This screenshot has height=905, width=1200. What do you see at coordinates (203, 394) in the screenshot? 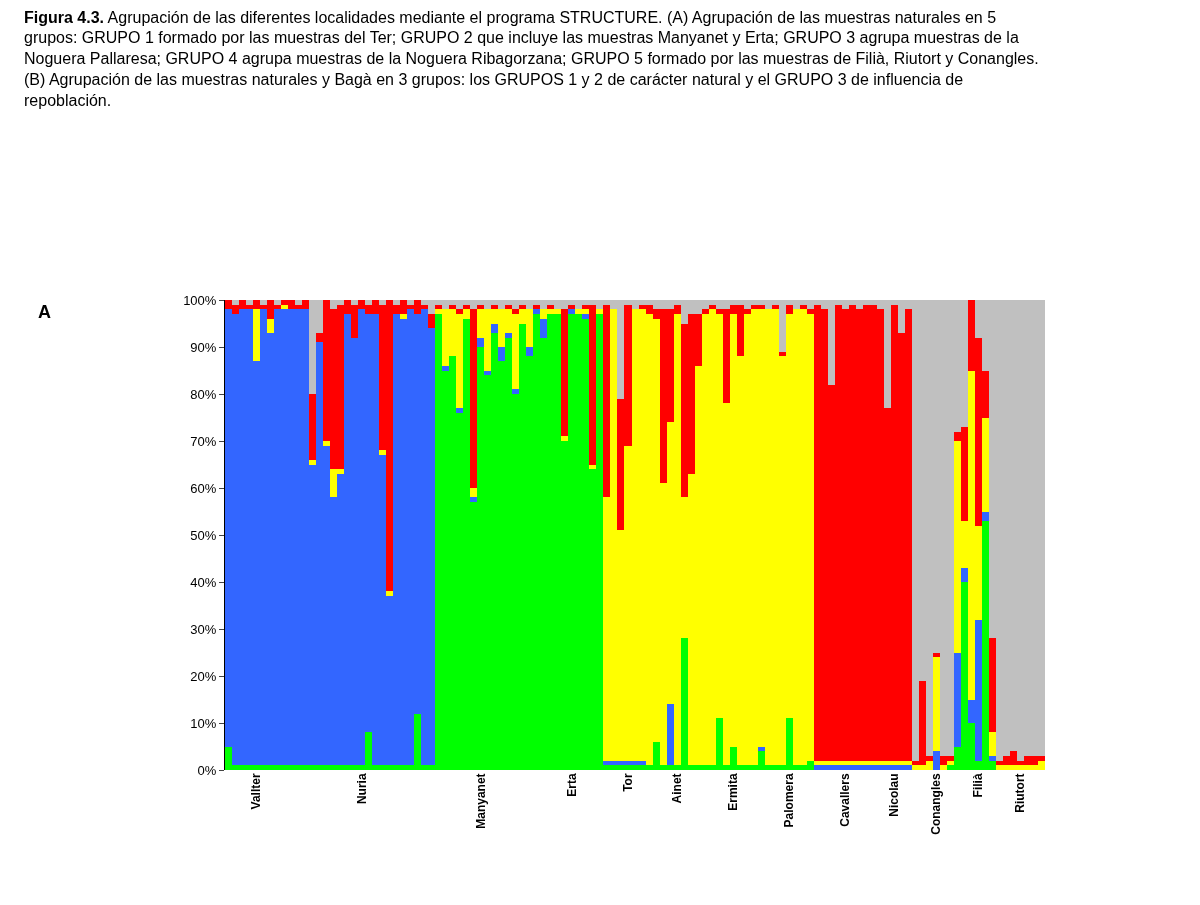
I see `y-tick-label: 80%` at bounding box center [203, 394].